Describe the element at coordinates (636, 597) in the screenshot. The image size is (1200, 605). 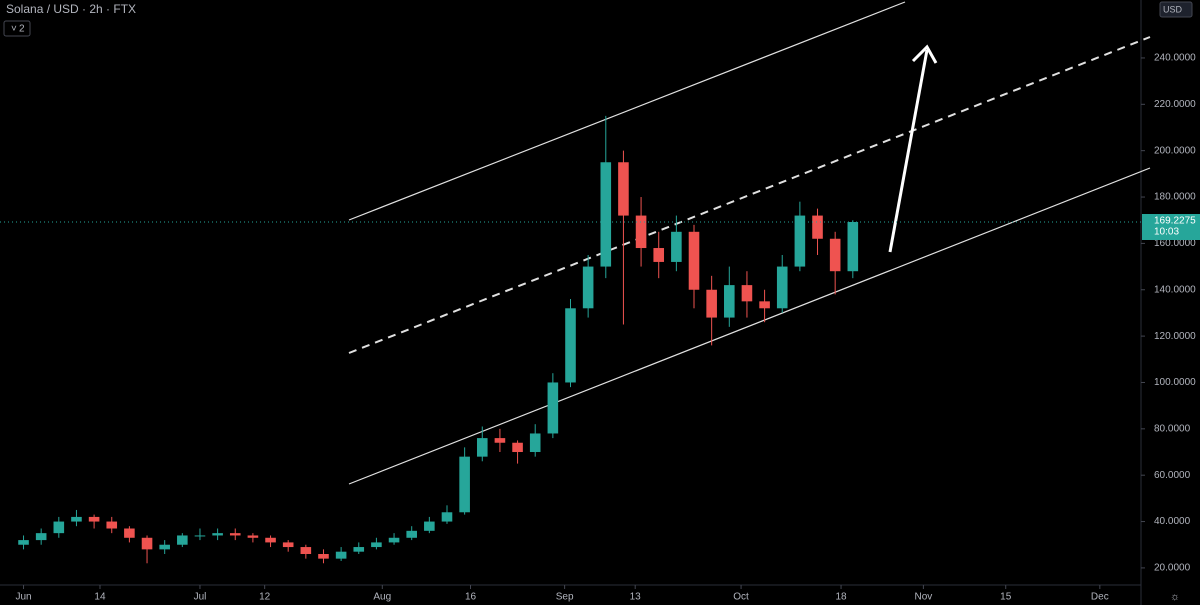
I see `x-tick-label: 13` at that location.